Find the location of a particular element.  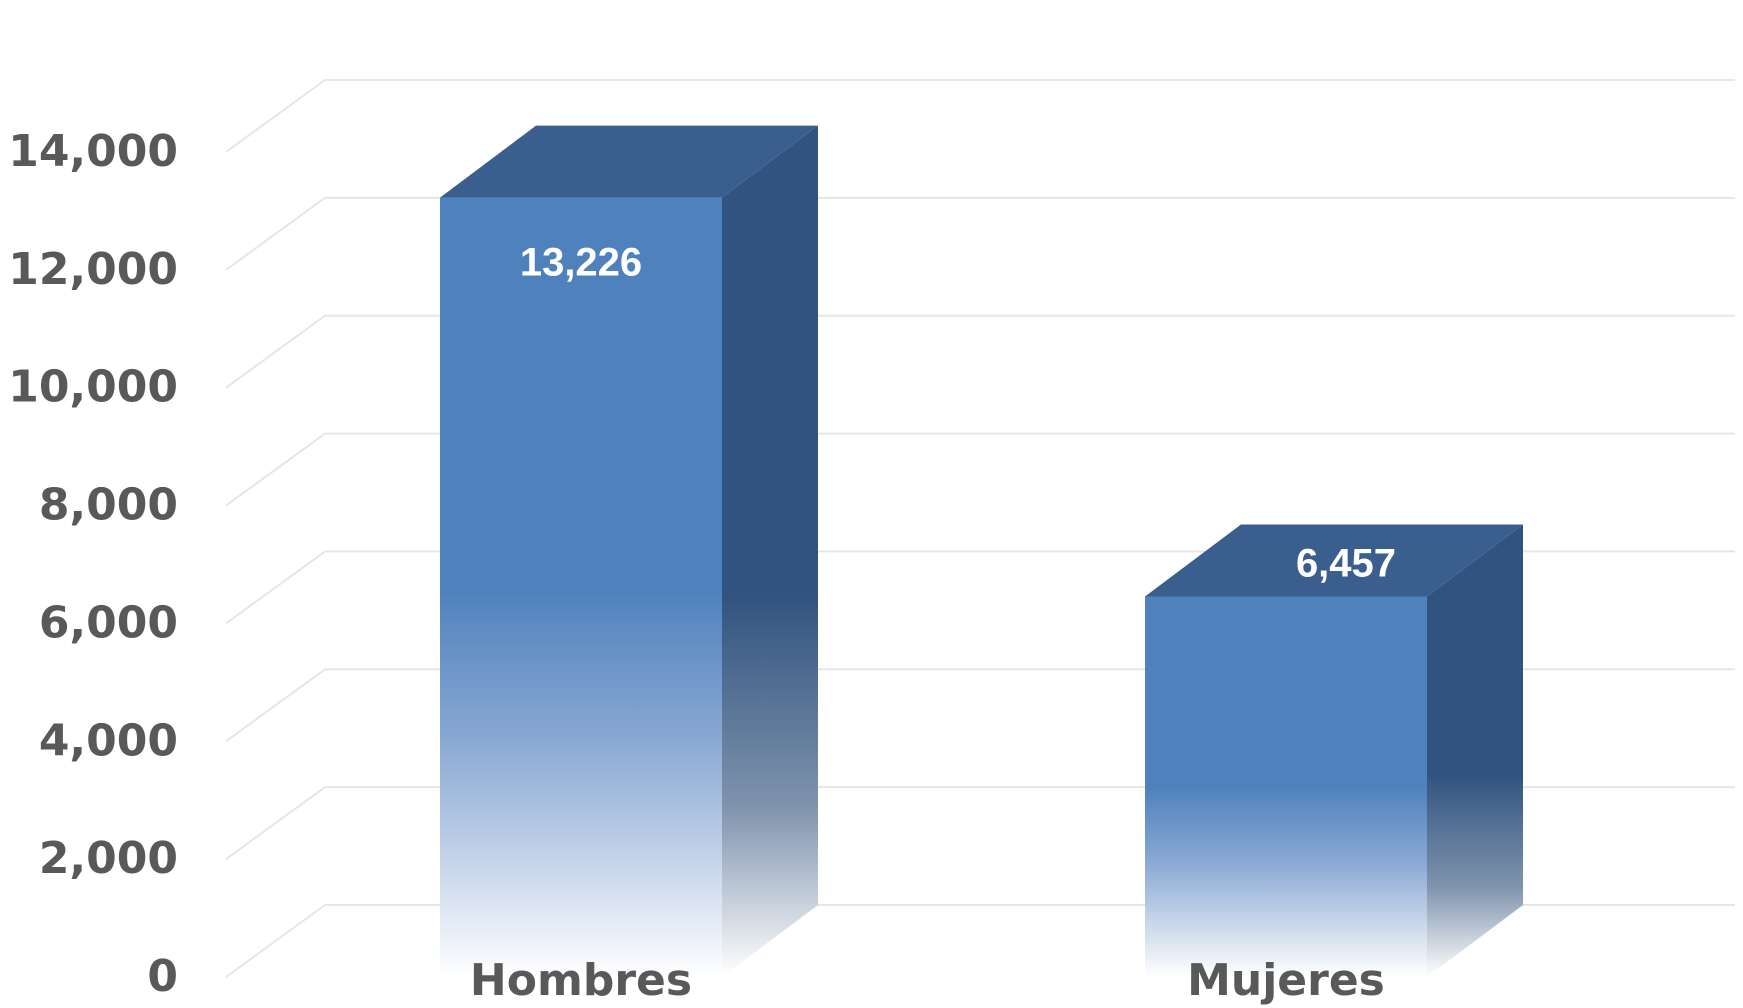

data-label: 13,226 is located at coordinates (581, 263).